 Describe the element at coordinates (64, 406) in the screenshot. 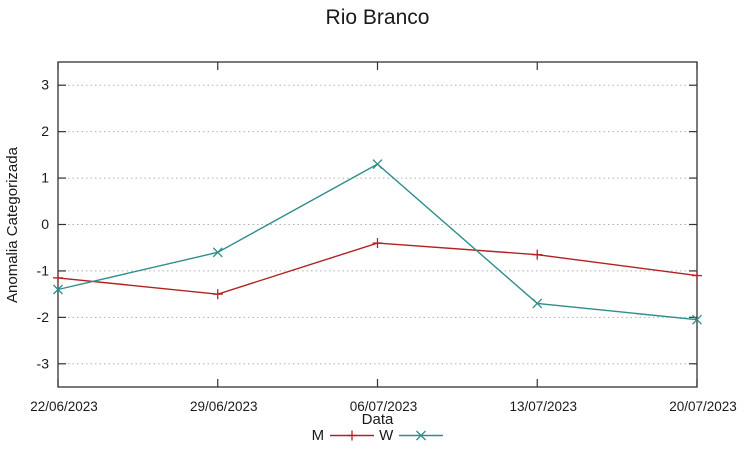

I see `xtick-label: 22/06/2023` at that location.